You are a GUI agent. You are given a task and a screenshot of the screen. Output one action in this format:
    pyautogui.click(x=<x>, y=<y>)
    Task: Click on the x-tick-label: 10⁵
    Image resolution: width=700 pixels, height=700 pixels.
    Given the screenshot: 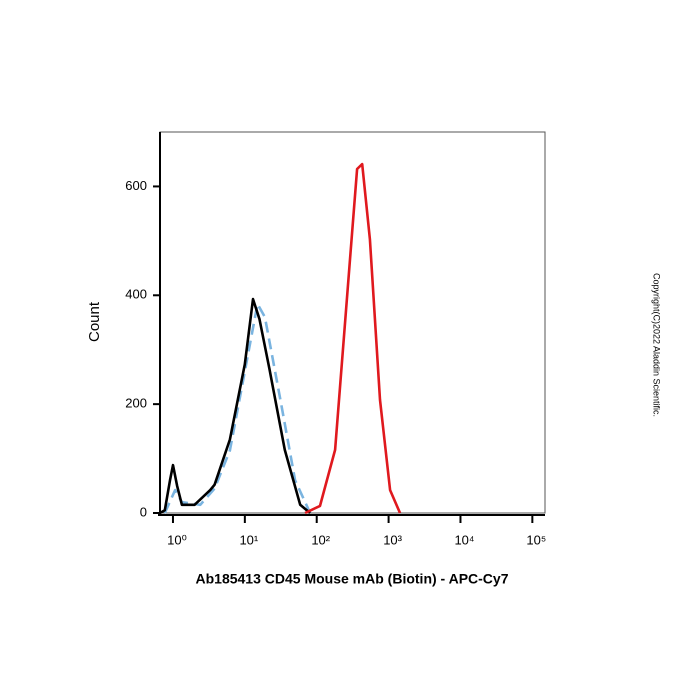 What is the action you would take?
    pyautogui.click(x=536, y=539)
    